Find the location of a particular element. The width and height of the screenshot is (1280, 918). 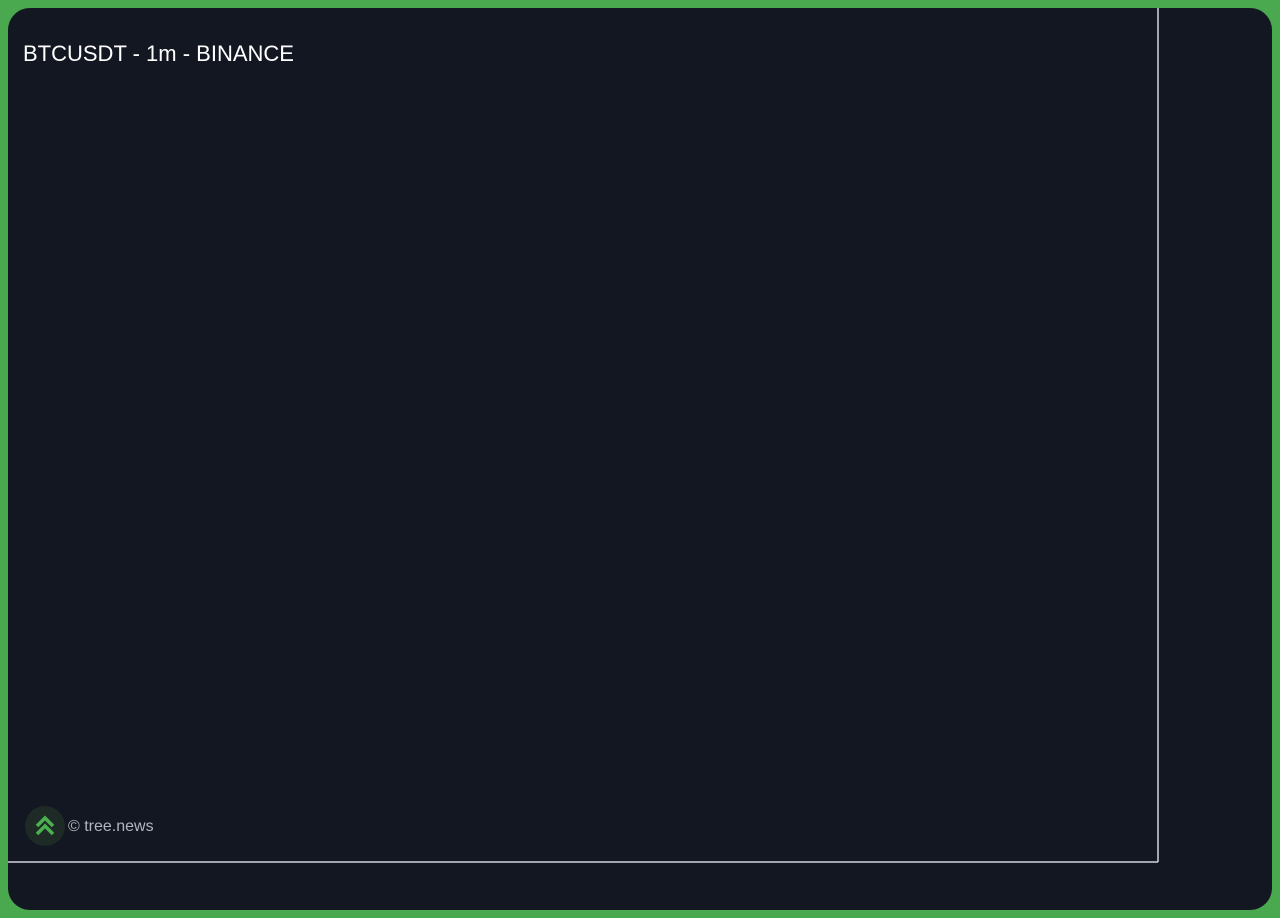

watermark: © tree.news is located at coordinates (89, 826).